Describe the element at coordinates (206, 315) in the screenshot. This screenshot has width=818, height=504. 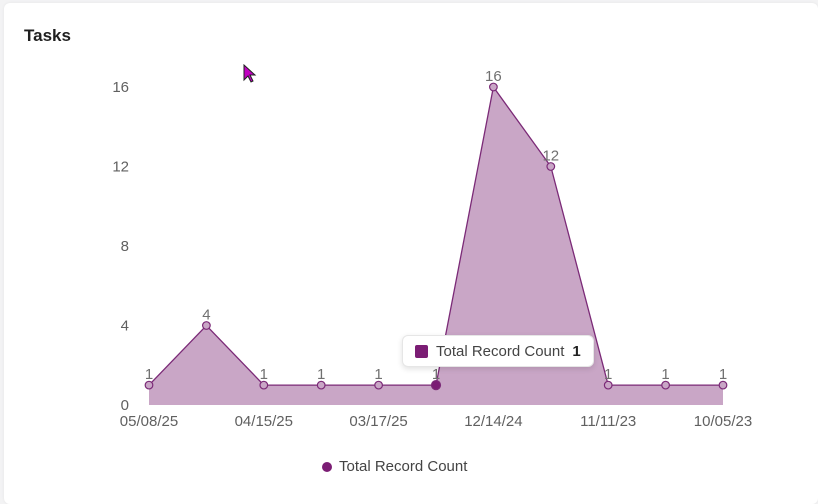
I see `data-label: 4` at that location.